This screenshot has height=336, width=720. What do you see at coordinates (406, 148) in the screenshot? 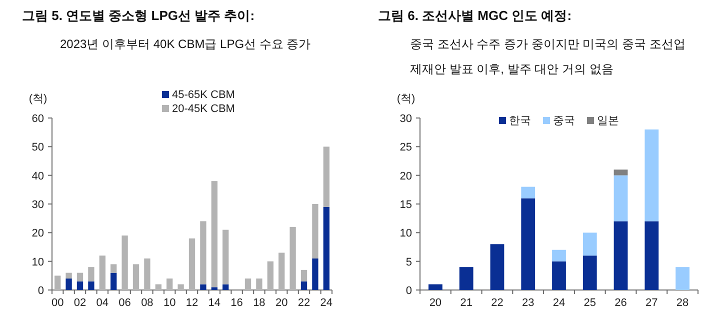
I see `y-tick-label: 25` at bounding box center [406, 148].